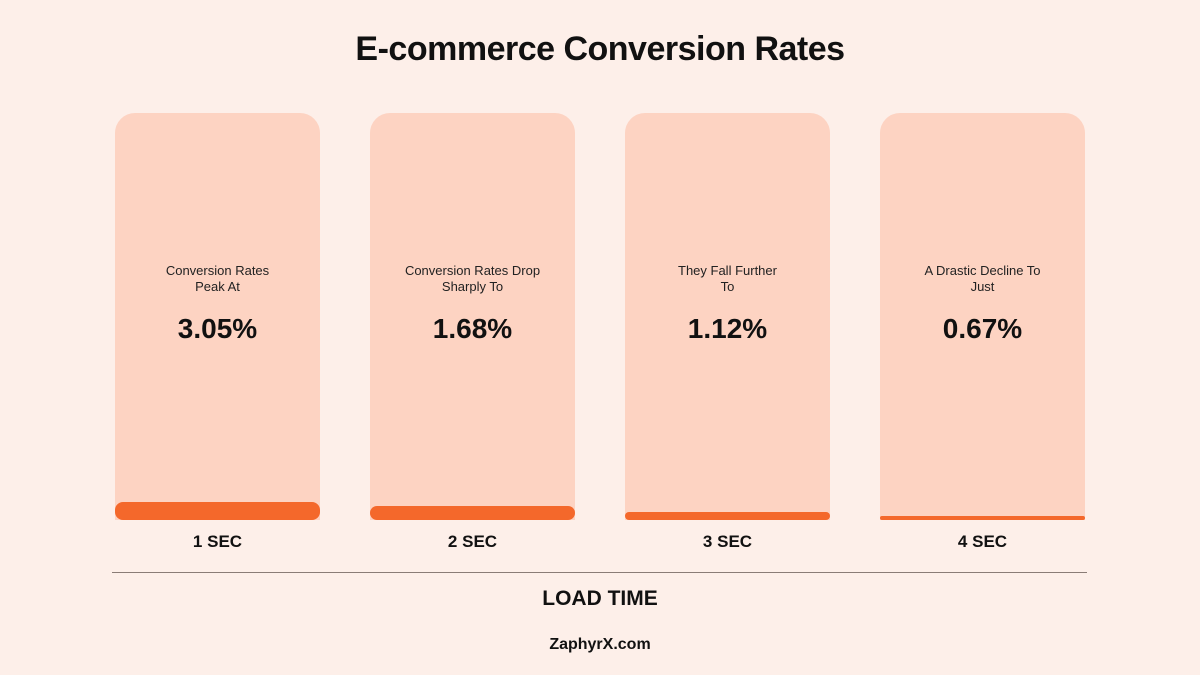 The height and width of the screenshot is (675, 1200). I want to click on column-4sec: A Drastic Decline To Just 0.67%, so click(982, 316).